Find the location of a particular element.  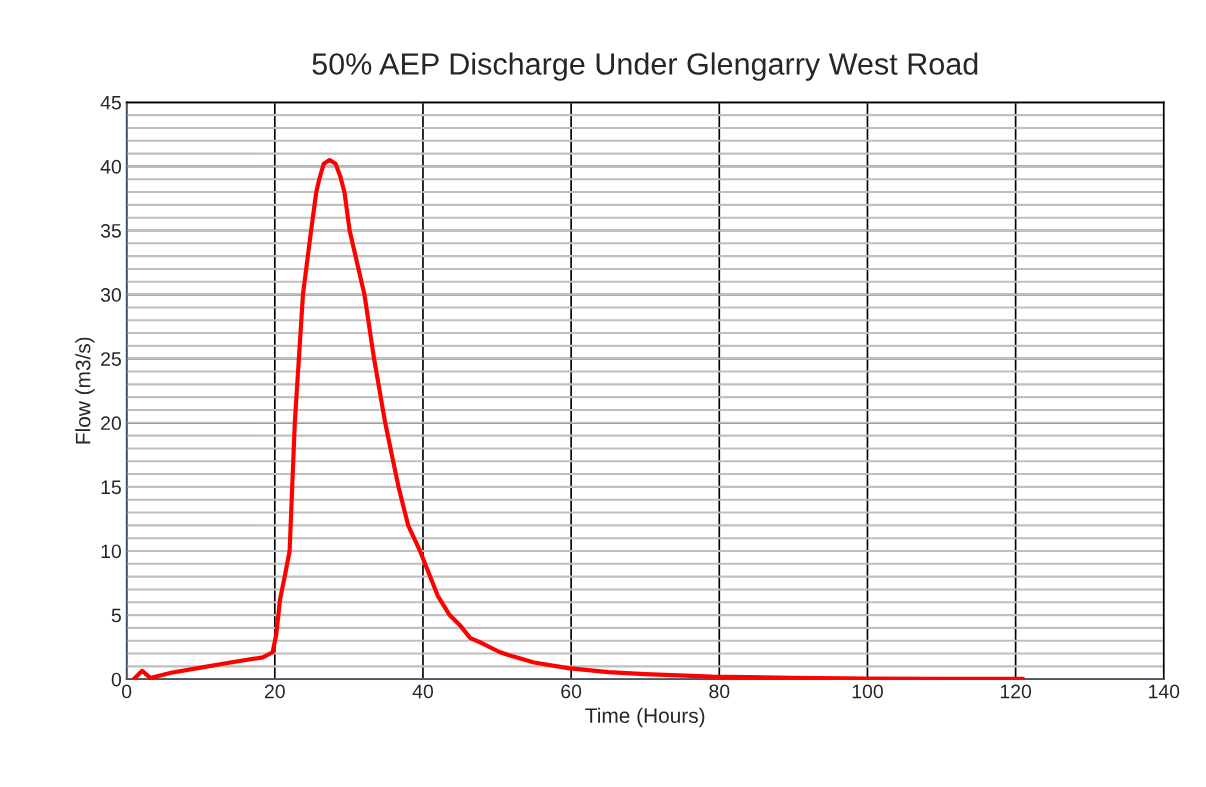

x-tick-label: 40 is located at coordinates (423, 691).